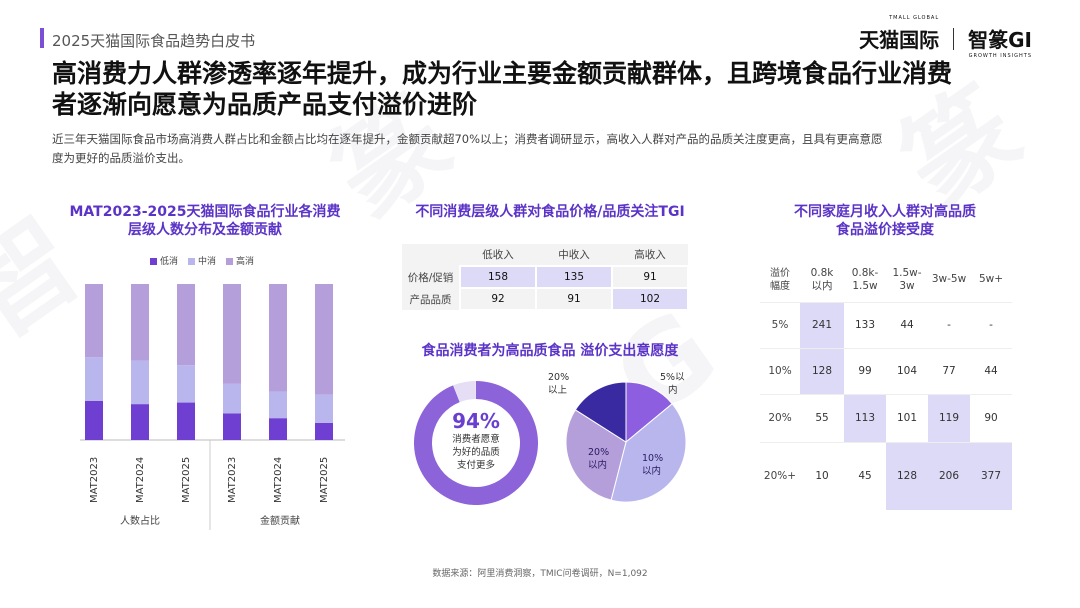  What do you see at coordinates (498, 277) in the screenshot?
I see `tgi-cell: 158` at bounding box center [498, 277].